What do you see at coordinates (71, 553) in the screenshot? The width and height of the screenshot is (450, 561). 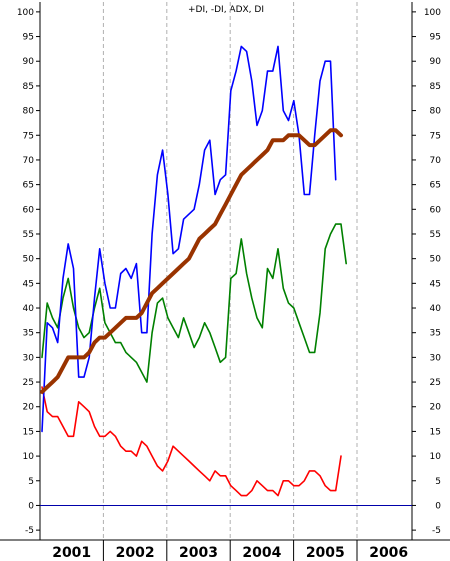 I see `x-tick-label: 2001` at bounding box center [71, 553].